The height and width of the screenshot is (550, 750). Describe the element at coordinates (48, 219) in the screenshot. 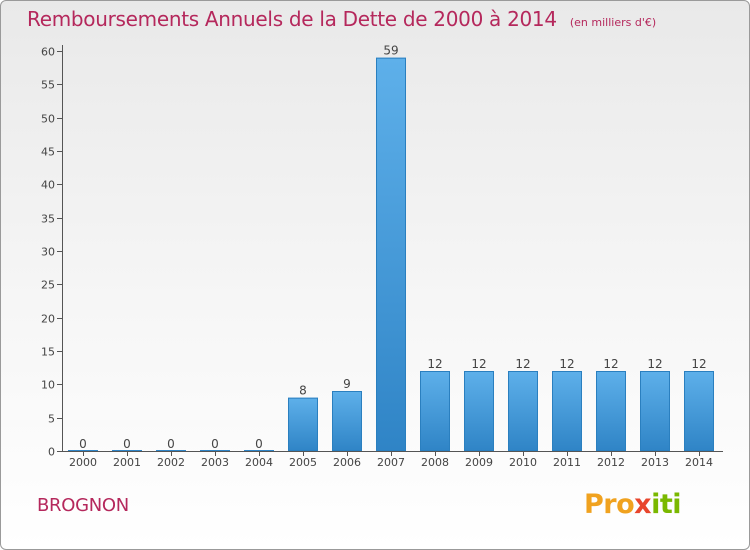

I see `y-tick-label: 35` at that location.